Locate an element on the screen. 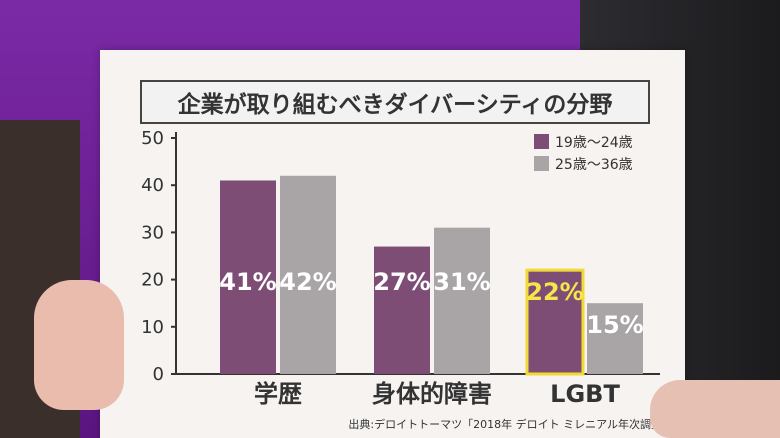 This screenshot has width=780, height=438. bar-data-label: 31% is located at coordinates (461, 282).